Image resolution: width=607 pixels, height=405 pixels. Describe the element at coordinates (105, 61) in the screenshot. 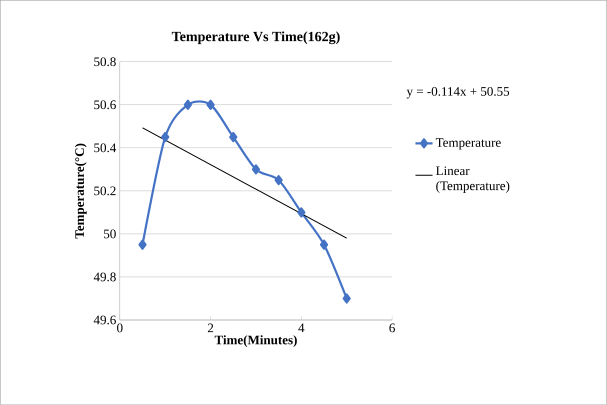

I see `y-tick-label: 50.8` at that location.